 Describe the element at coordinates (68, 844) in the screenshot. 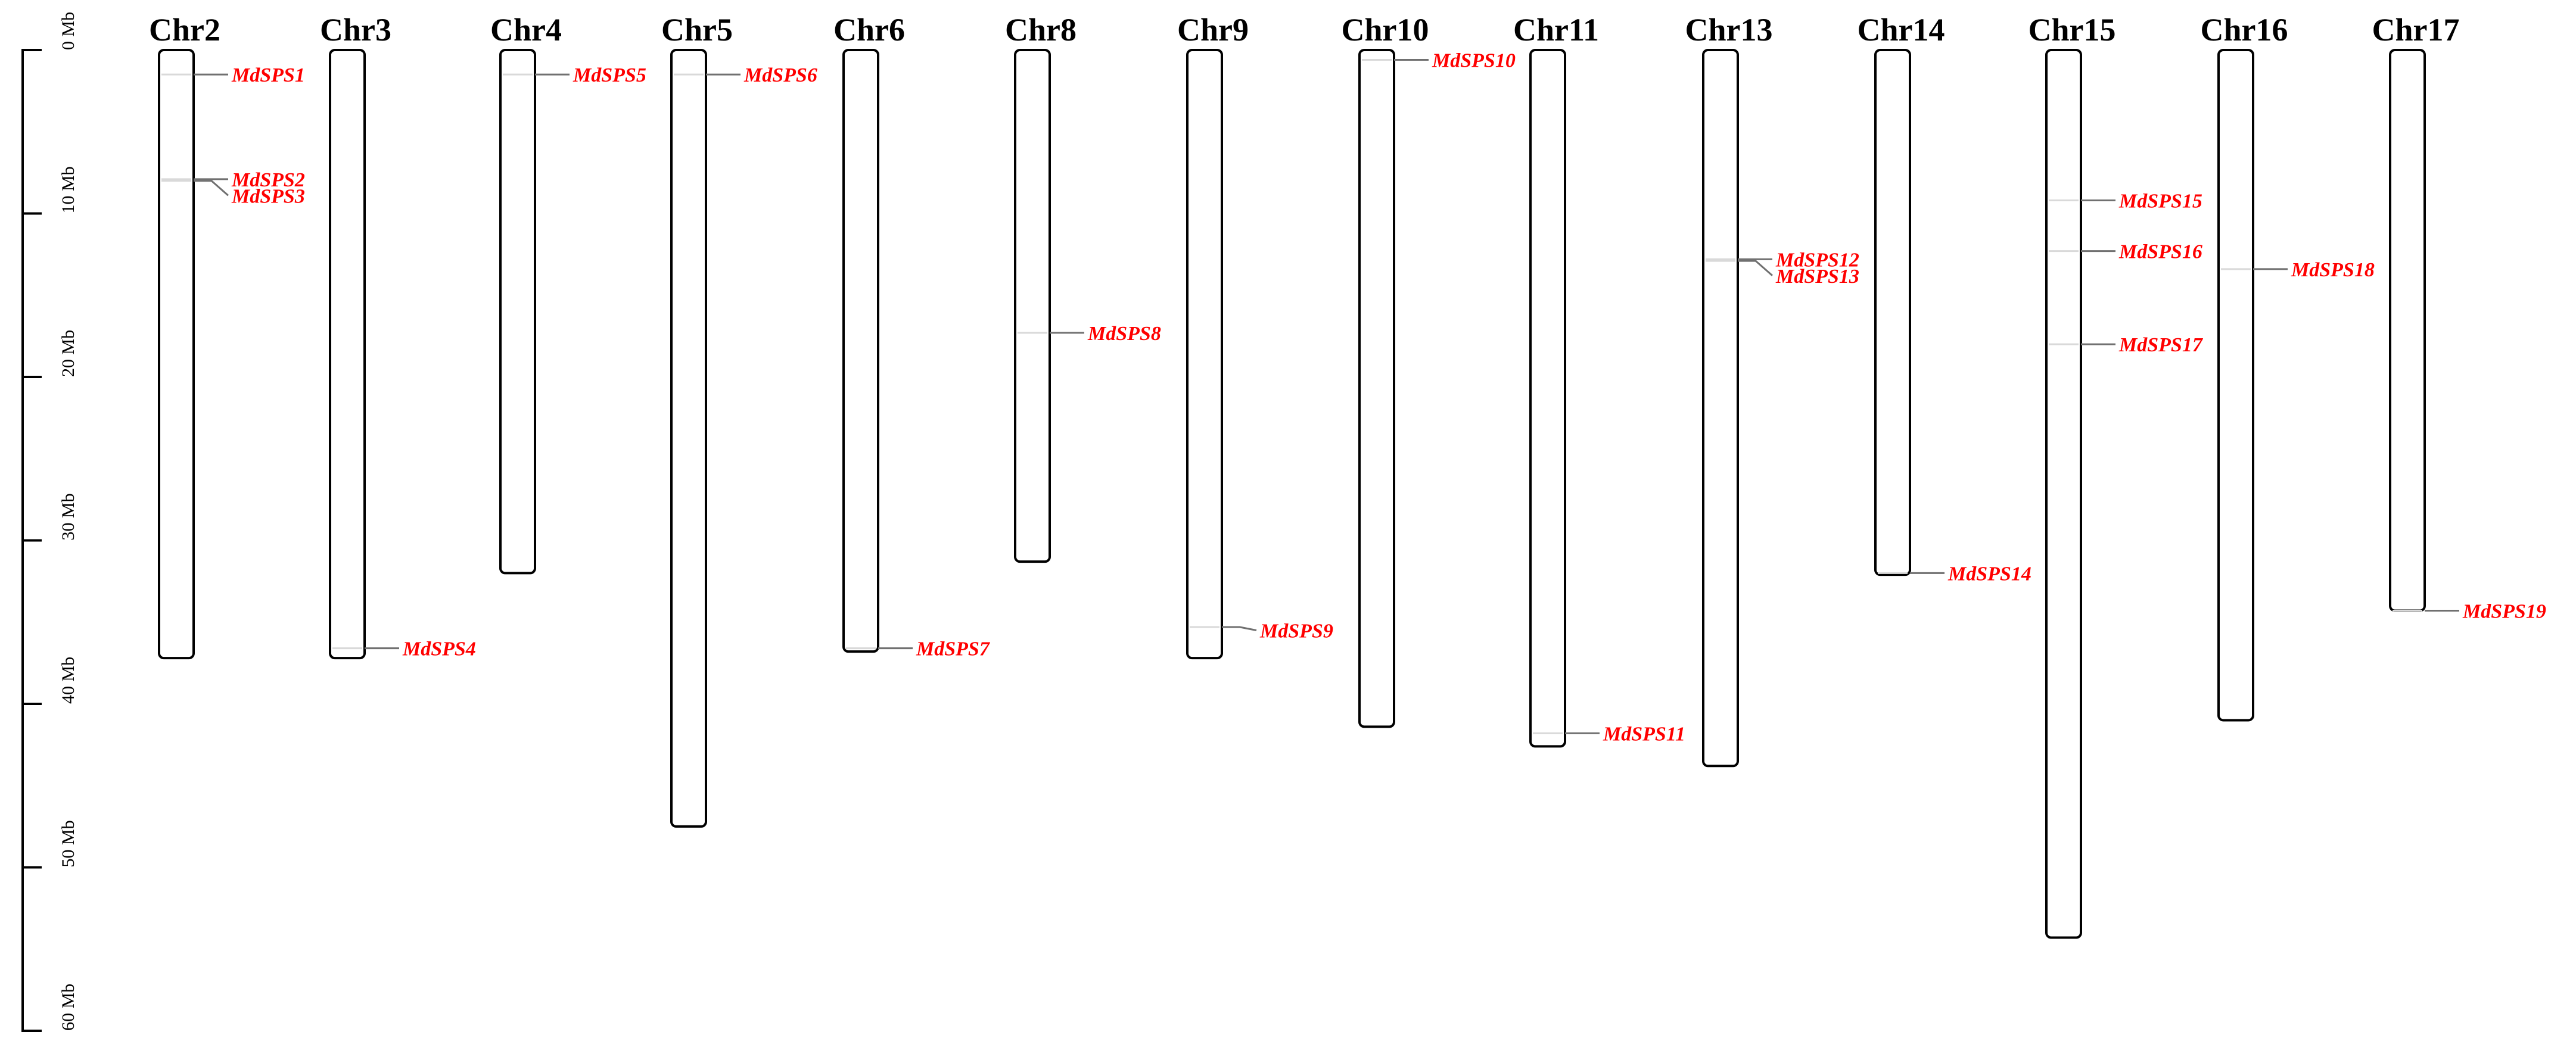

I see `scale-tick-label: 50 Mb` at that location.